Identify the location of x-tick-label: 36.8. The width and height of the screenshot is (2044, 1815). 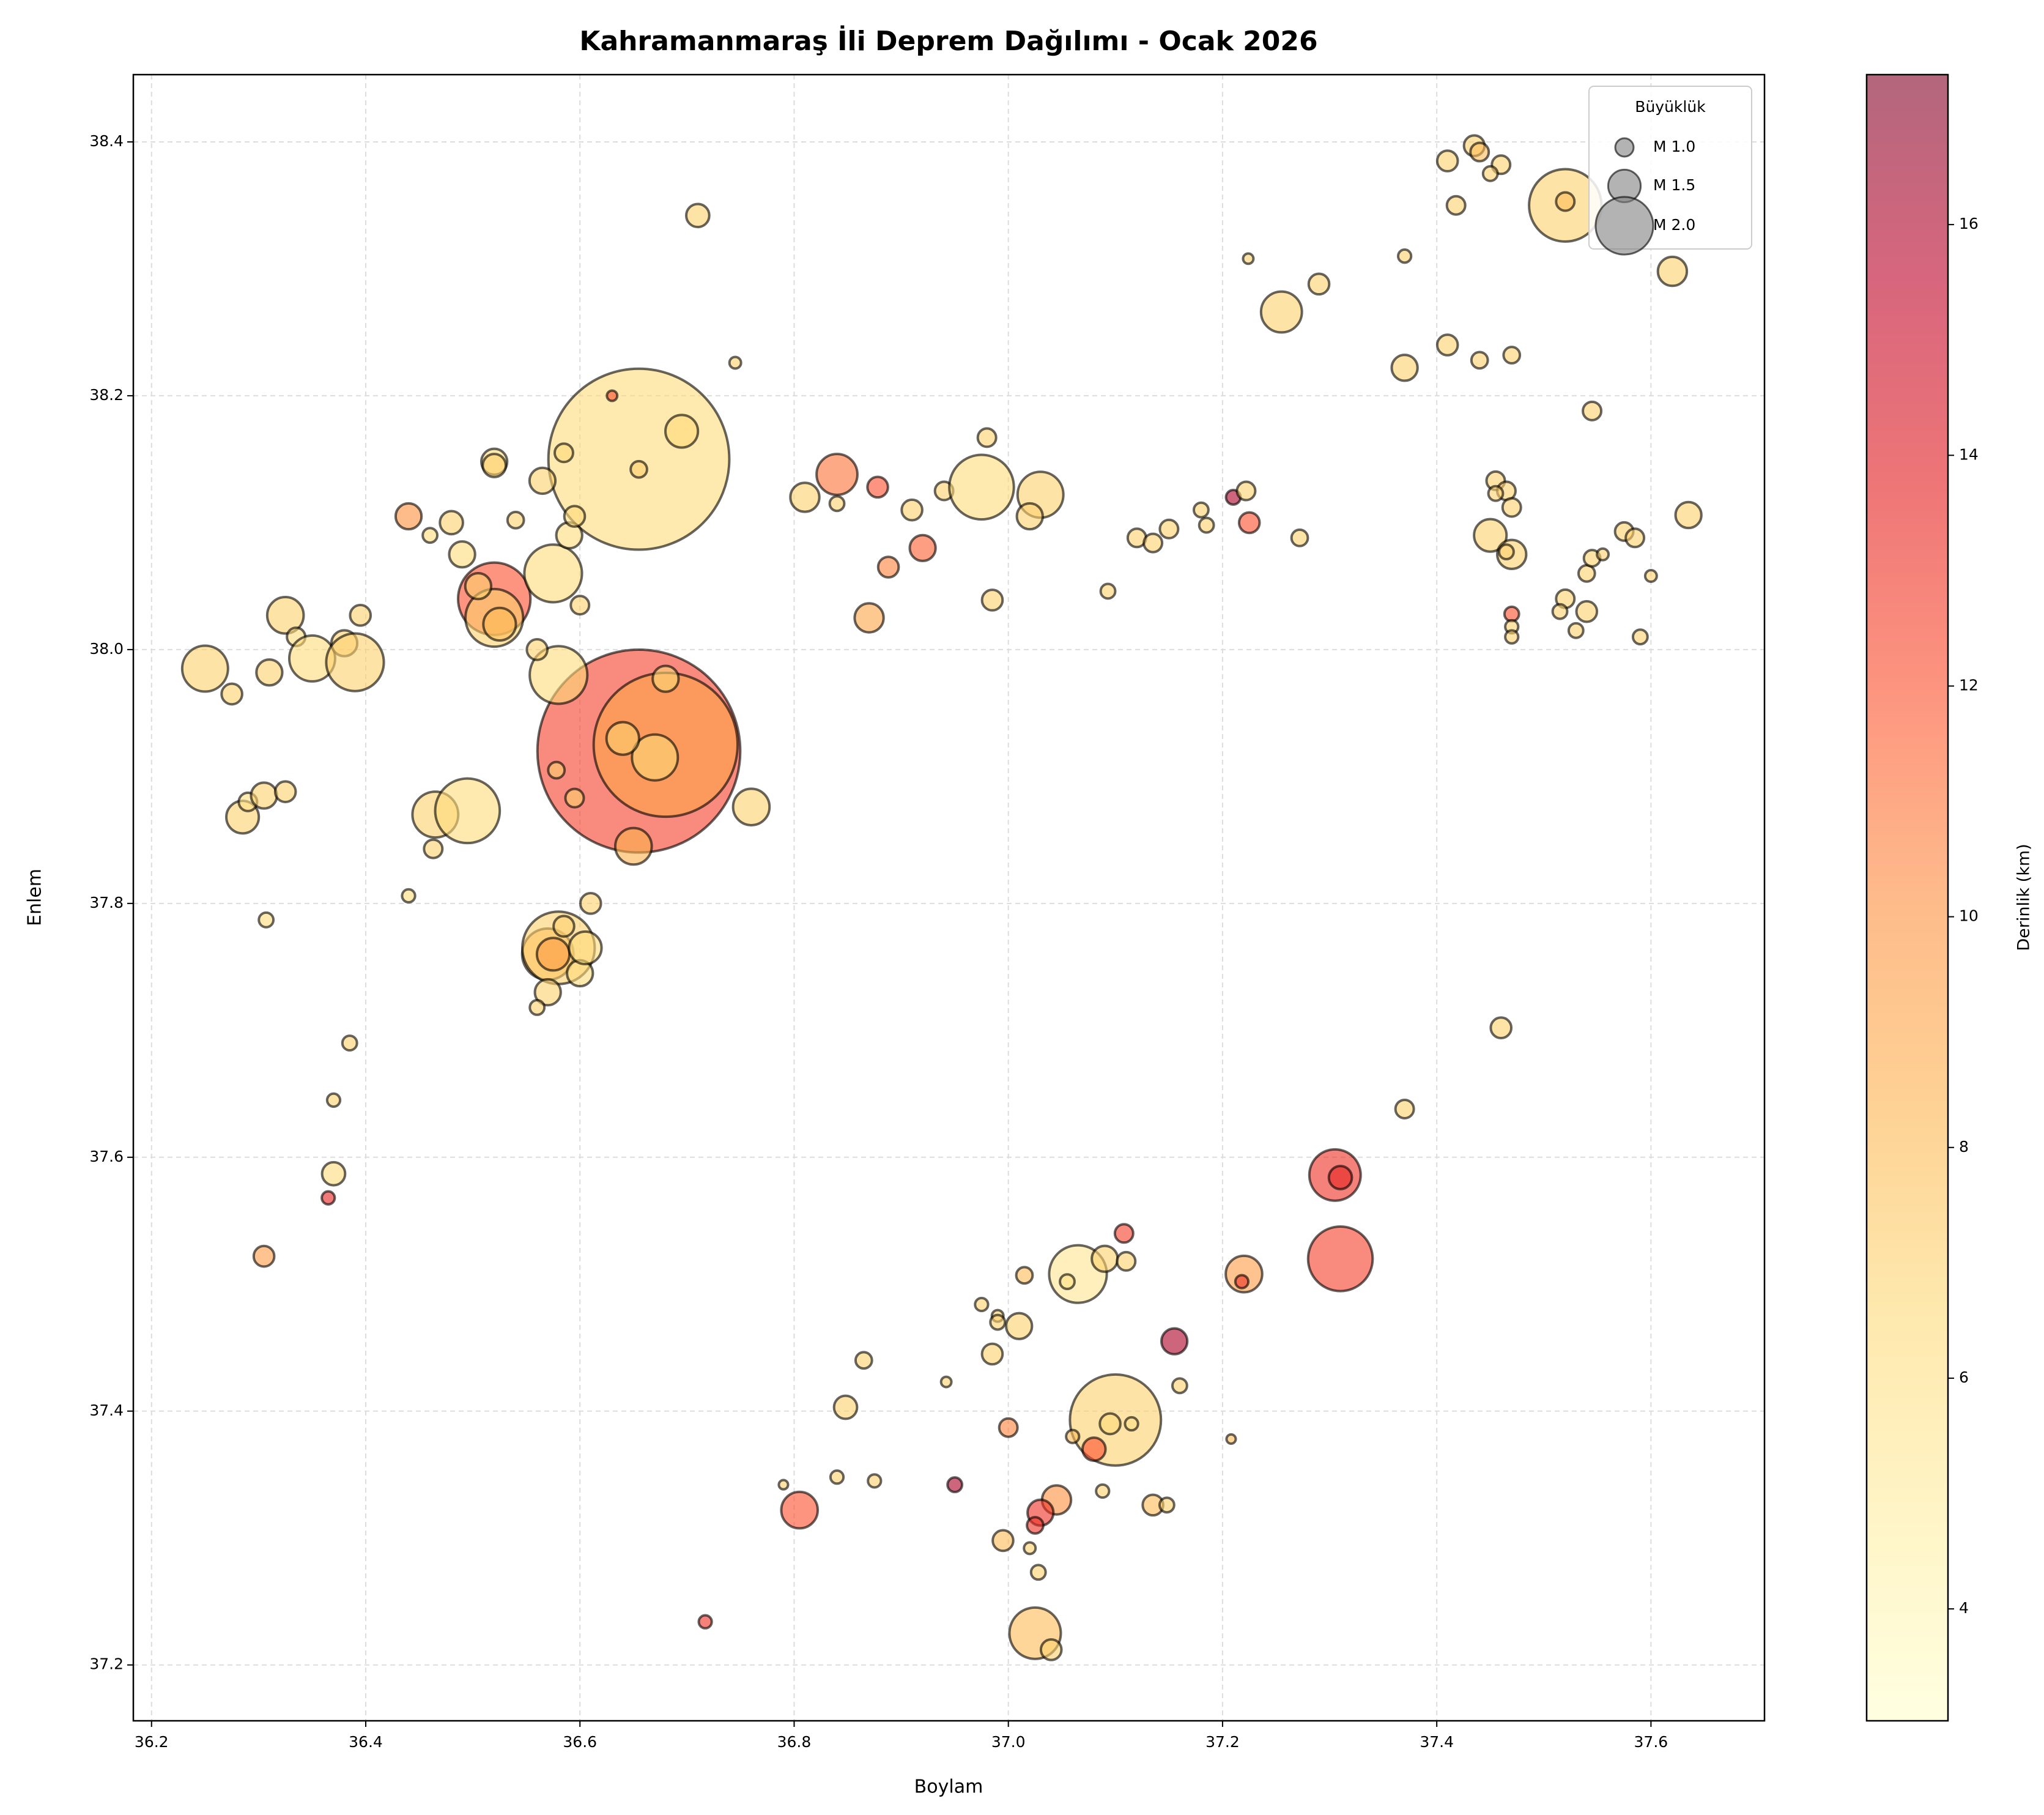
(794, 1742).